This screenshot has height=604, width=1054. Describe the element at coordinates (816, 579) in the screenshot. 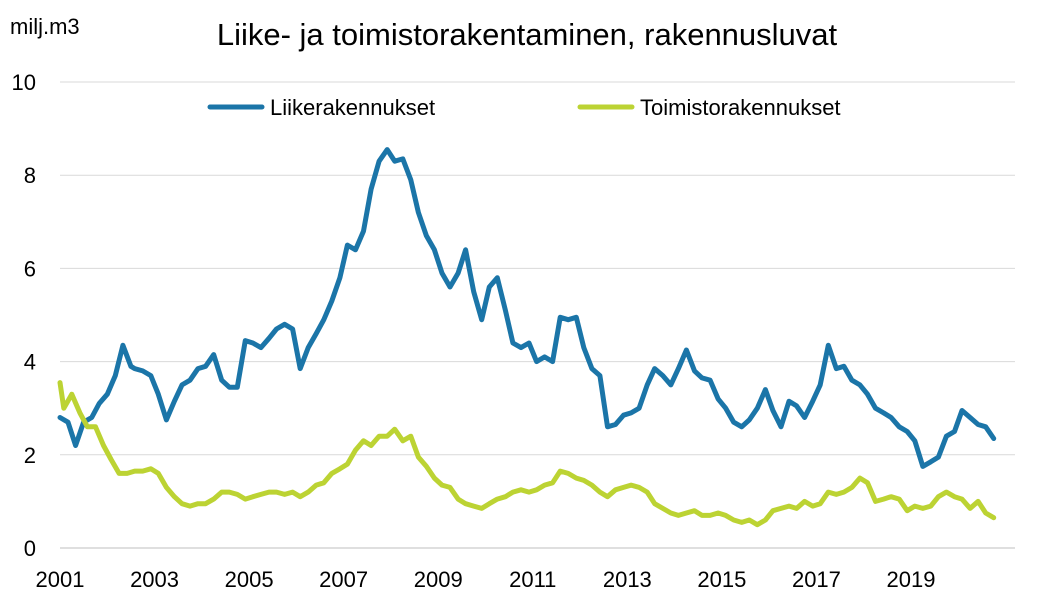

I see `x-tick-label: 2017` at that location.